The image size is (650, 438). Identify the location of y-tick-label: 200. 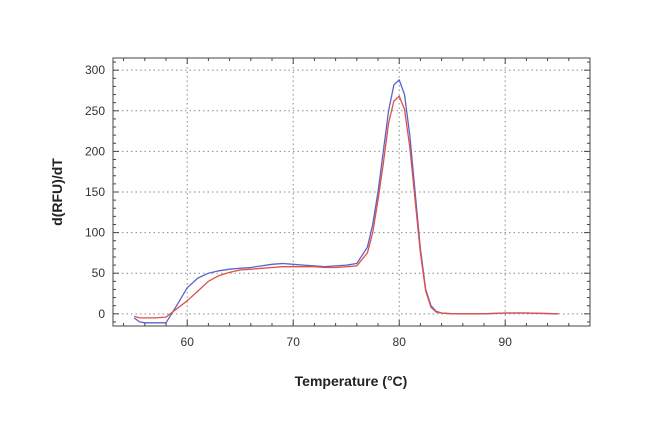
(95, 151).